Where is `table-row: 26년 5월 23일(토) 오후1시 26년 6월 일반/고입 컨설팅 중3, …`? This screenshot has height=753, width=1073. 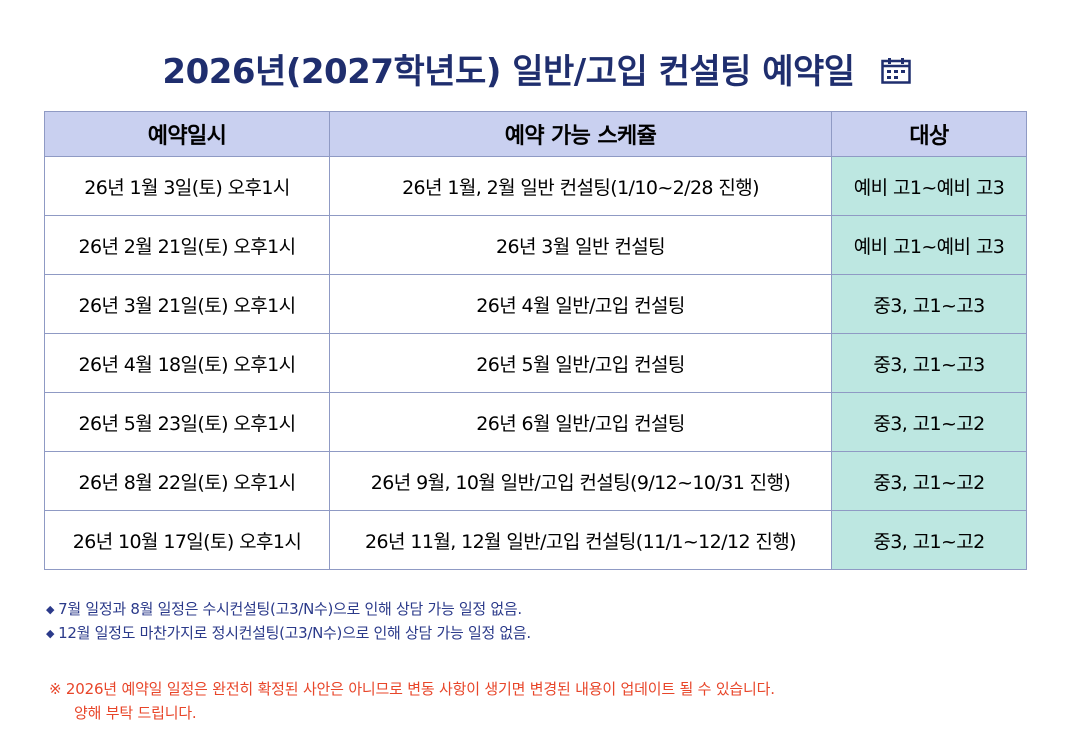 table-row: 26년 5월 23일(토) 오후1시 26년 6월 일반/고입 컨설팅 중3, … is located at coordinates (535, 422).